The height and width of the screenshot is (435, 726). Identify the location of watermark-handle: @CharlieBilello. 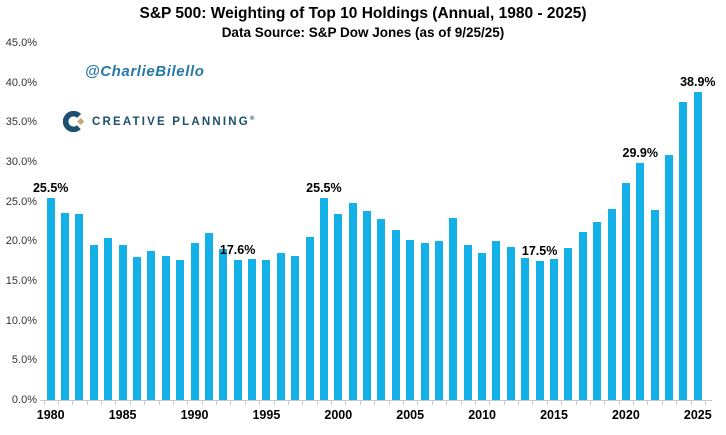
(145, 71).